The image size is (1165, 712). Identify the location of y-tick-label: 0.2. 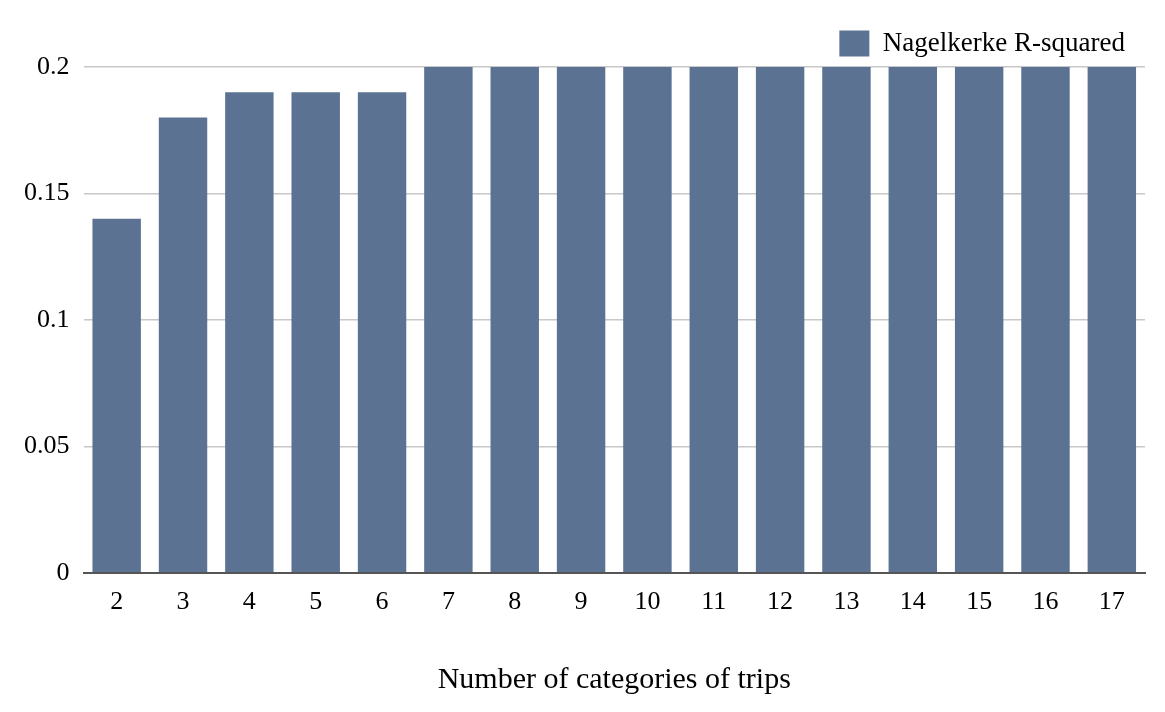
(53, 65).